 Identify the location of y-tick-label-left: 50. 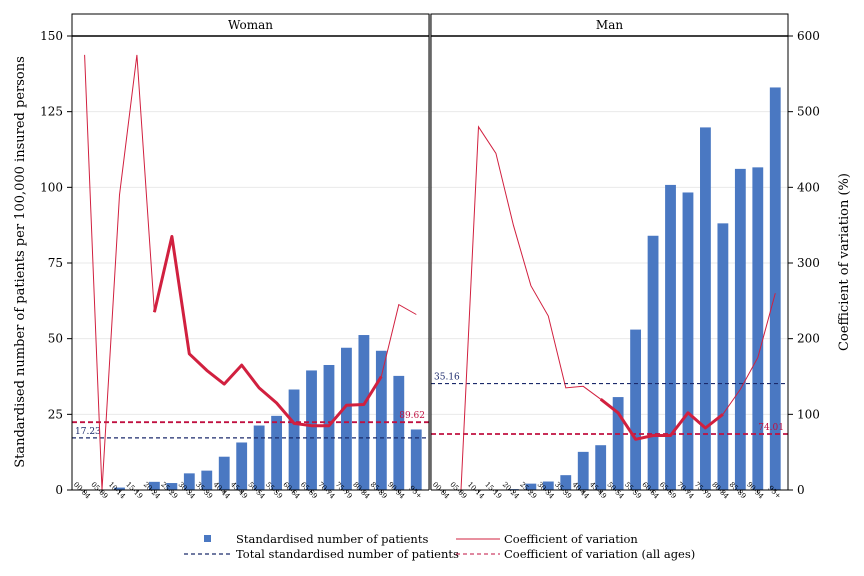
(55, 339).